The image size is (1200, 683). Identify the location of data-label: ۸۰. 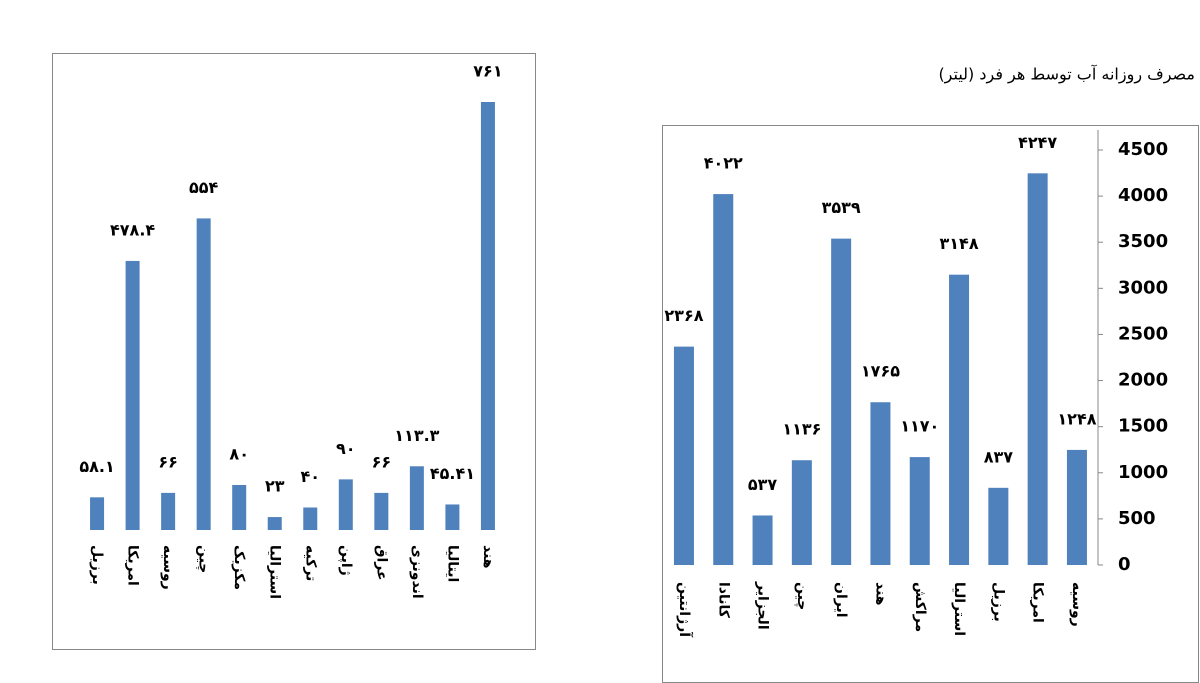
(239, 454).